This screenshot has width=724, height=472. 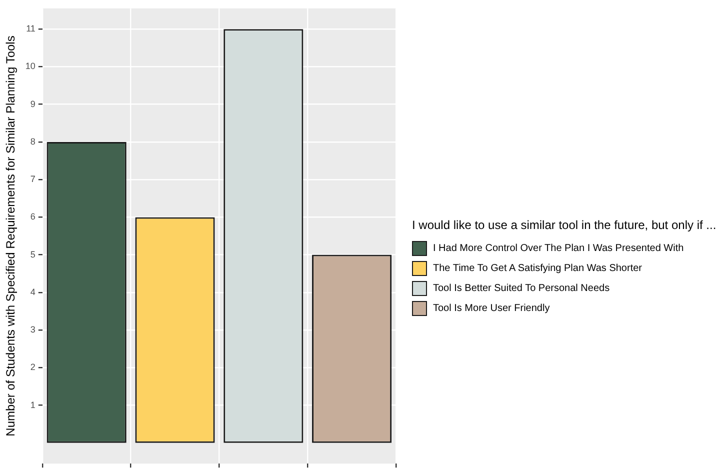 I want to click on legend-label: The Time To Get A Satisfying Plan Was Shorter, so click(x=537, y=268).